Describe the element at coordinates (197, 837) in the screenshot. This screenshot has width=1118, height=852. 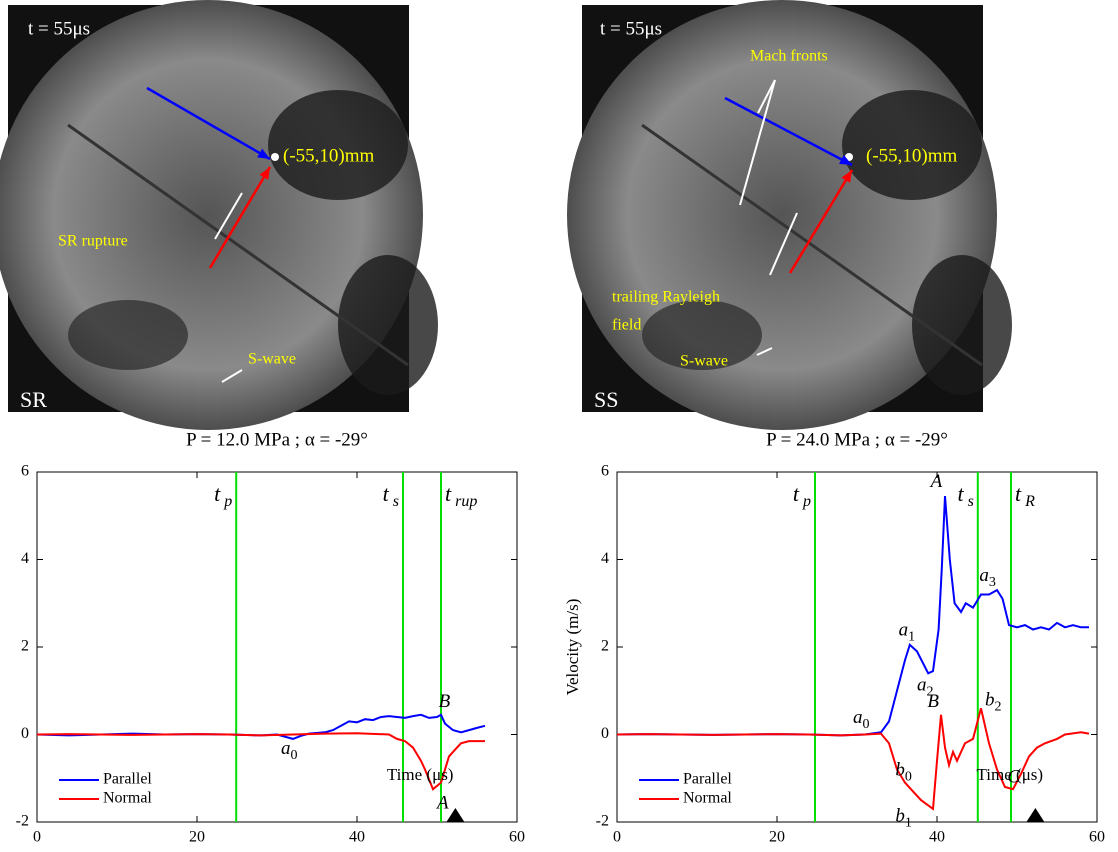
I see `x-tick-label: 20` at that location.